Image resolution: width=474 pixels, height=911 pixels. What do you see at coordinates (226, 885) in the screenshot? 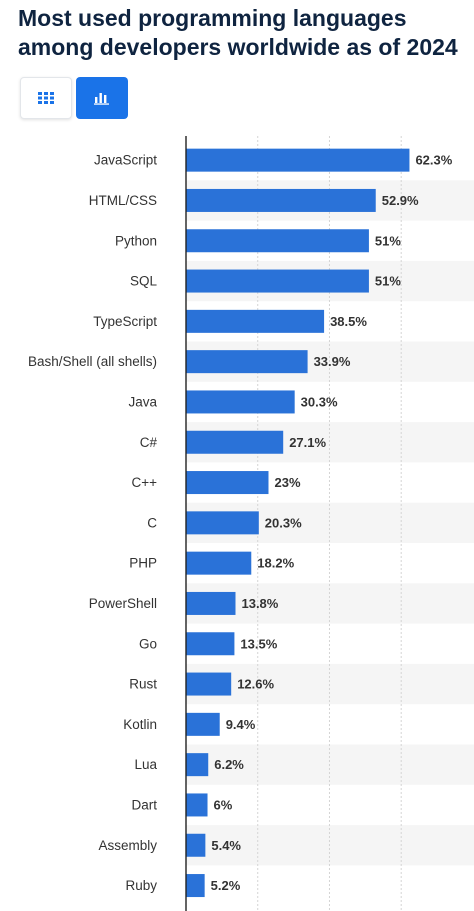
I see `value-label: 5.2%` at bounding box center [226, 885].